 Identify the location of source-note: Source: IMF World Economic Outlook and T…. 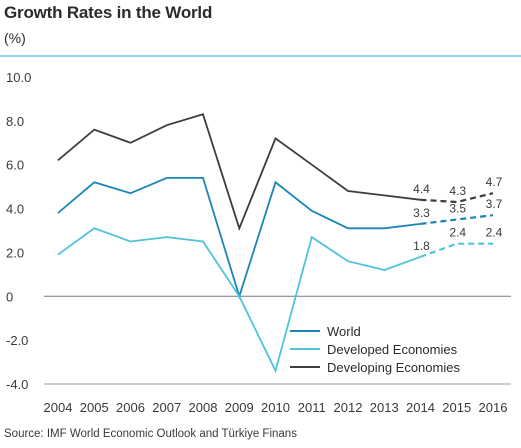
(150, 434).